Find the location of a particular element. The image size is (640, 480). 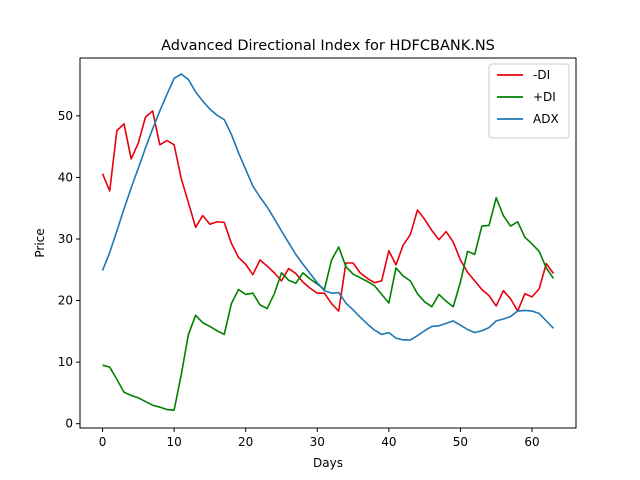

x-axis: 0 10 20 30 40 50 60 is located at coordinates (319, 438).